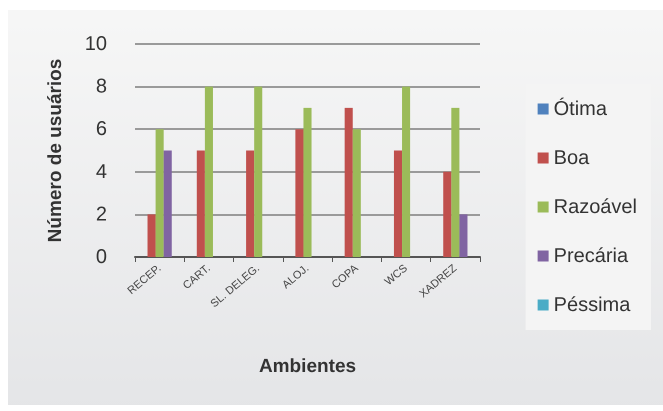 This screenshot has width=663, height=411. Describe the element at coordinates (101, 257) in the screenshot. I see `y-tick-label: 0` at that location.